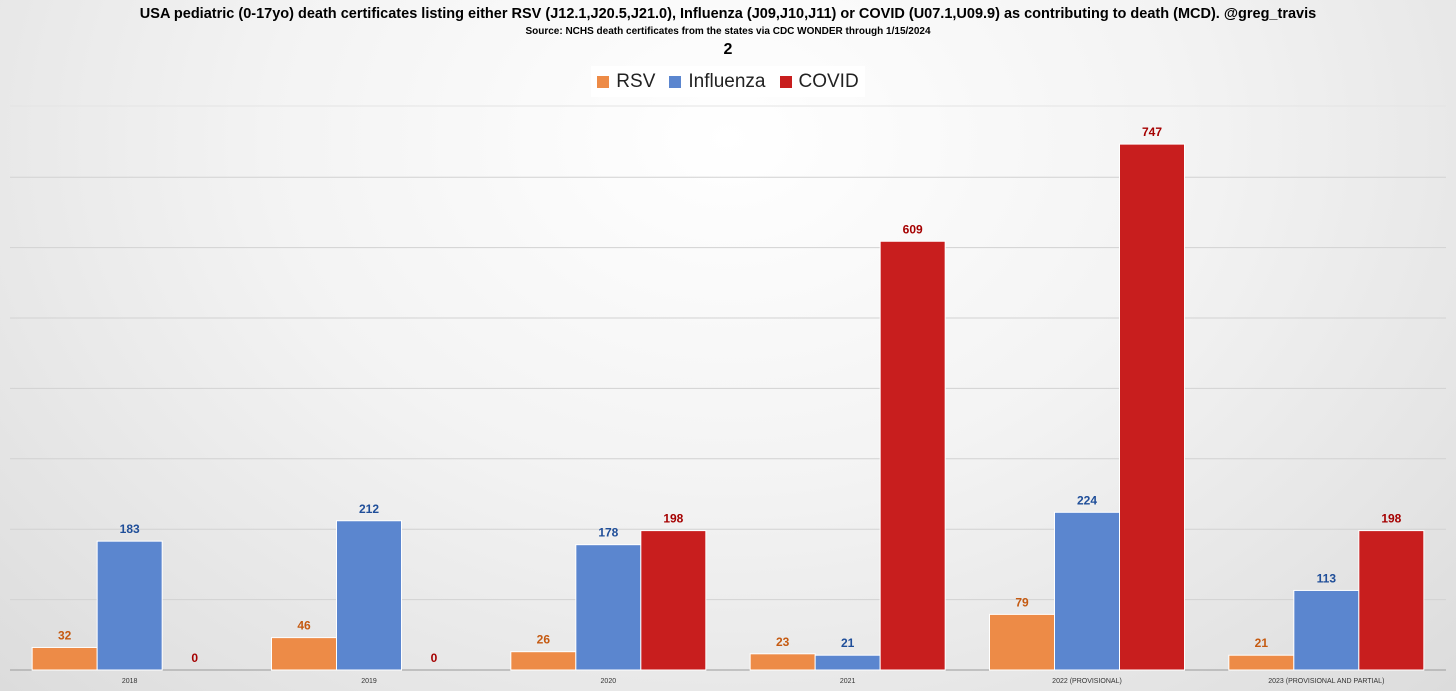 This screenshot has height=691, width=1456. What do you see at coordinates (304, 626) in the screenshot?
I see `data-label-rsv: 46` at bounding box center [304, 626].